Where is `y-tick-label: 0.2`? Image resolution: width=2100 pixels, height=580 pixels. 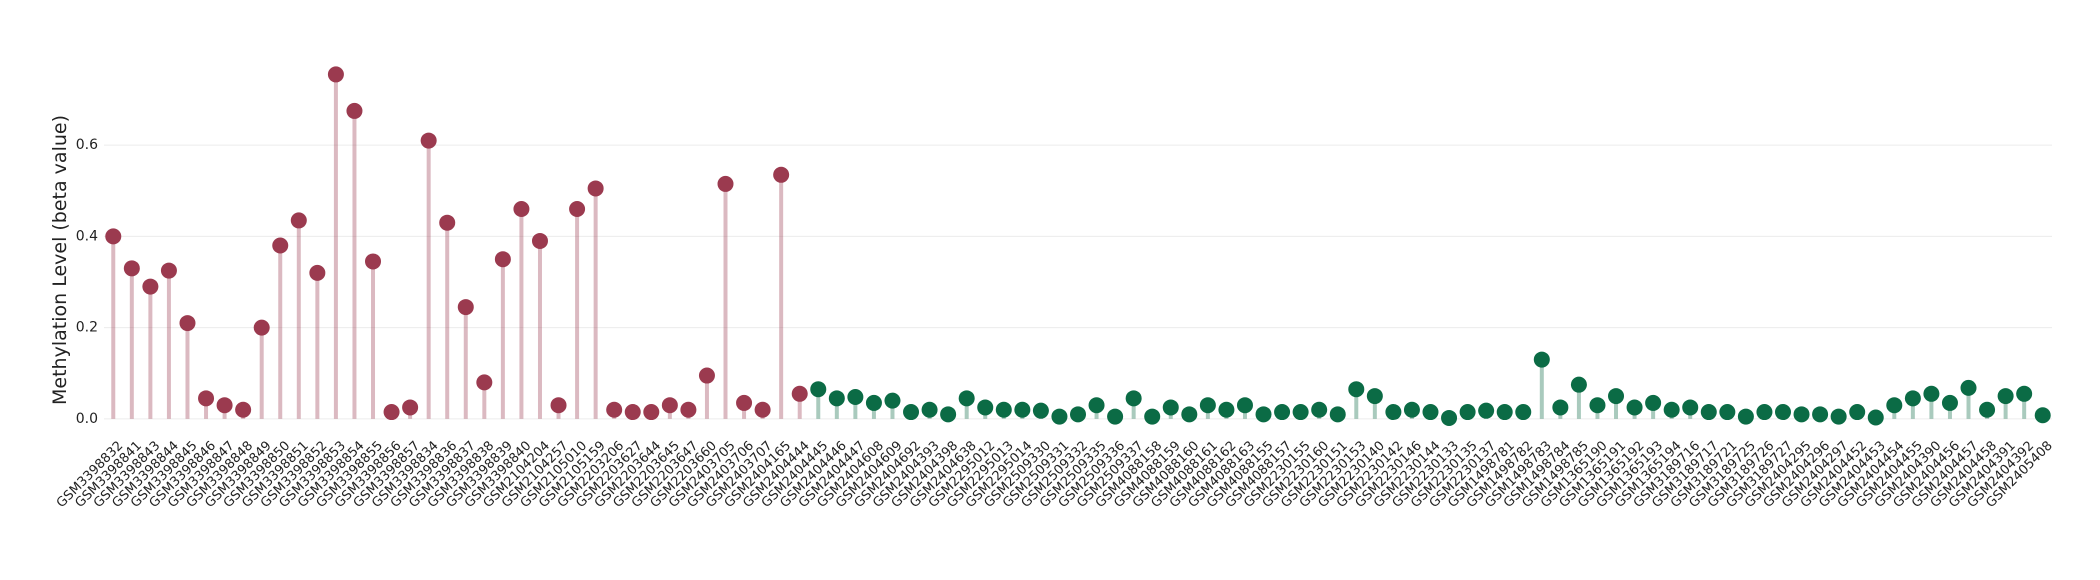 y-tick-label: 0.2 is located at coordinates (87, 328).